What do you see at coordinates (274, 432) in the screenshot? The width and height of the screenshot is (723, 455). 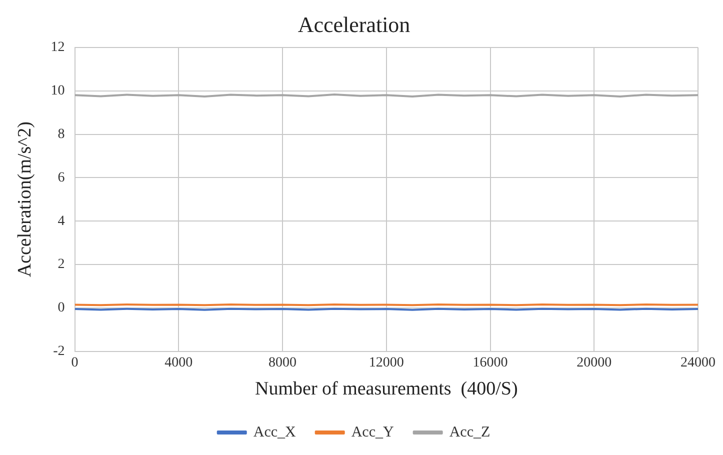 I see `legend-label: Acc_X` at bounding box center [274, 432].